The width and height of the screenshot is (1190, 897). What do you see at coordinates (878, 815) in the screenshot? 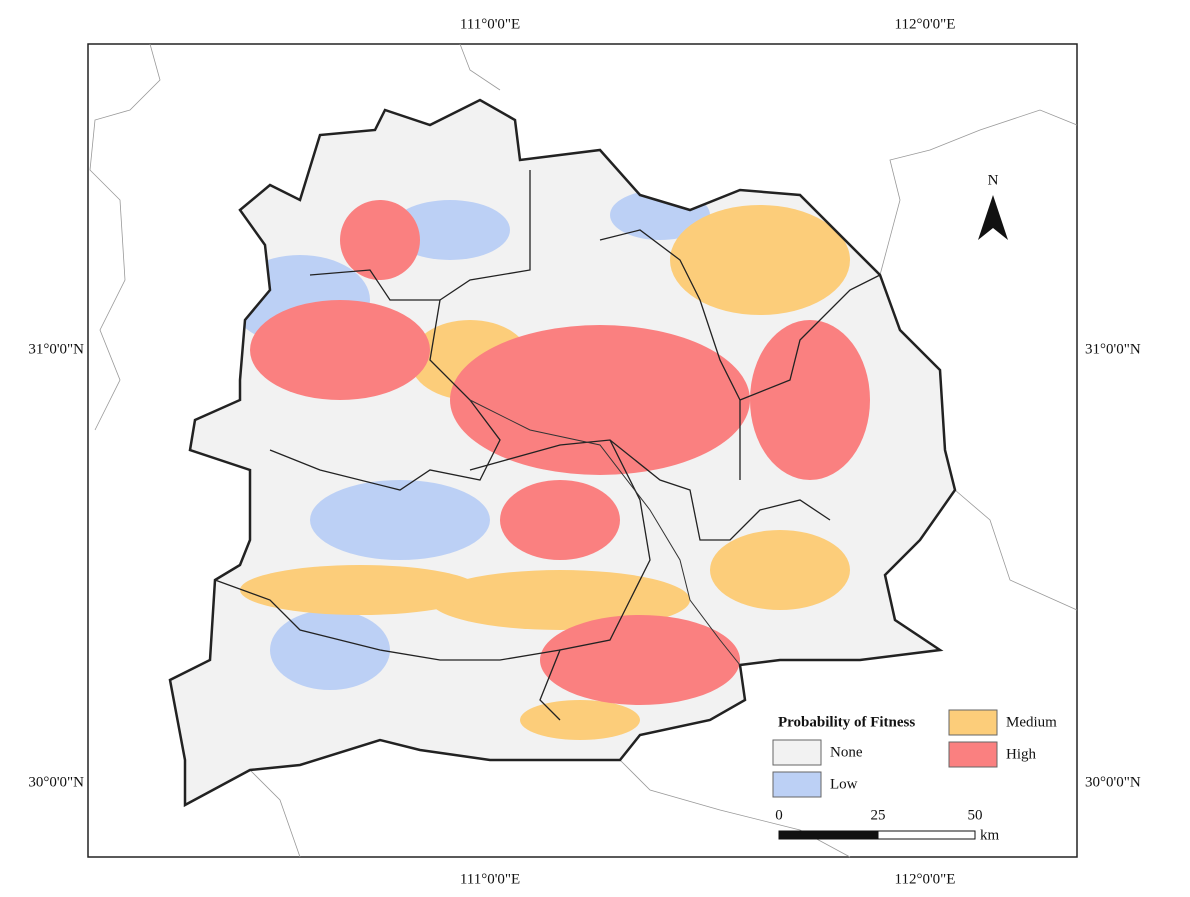
I see `scale-label: 25` at bounding box center [878, 815].